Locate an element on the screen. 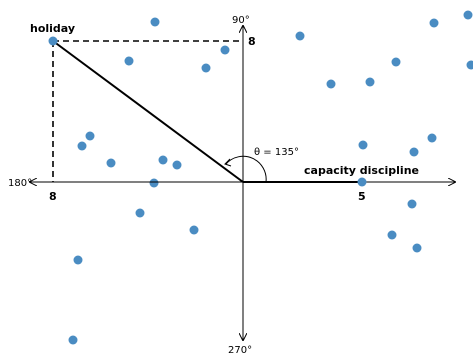 The height and width of the screenshot is (354, 473). axis-label-180: 180° is located at coordinates (20, 183).